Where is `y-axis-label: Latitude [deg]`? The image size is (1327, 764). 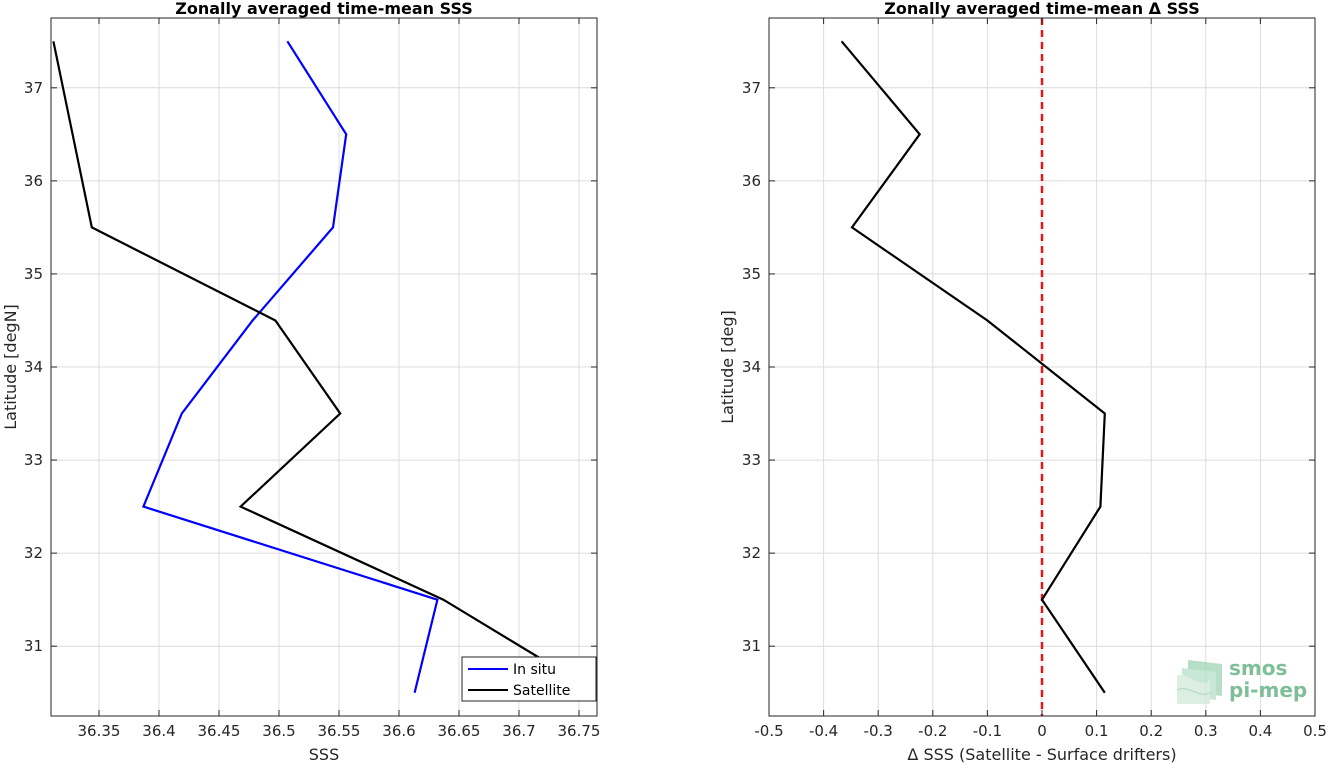
y-axis-label: Latitude [deg] is located at coordinates (727, 367).